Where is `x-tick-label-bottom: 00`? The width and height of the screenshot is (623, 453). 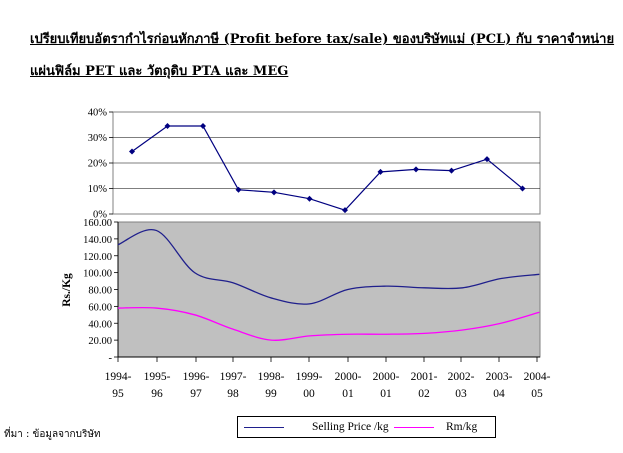
x-tick-label-bottom: 00 is located at coordinates (309, 394).